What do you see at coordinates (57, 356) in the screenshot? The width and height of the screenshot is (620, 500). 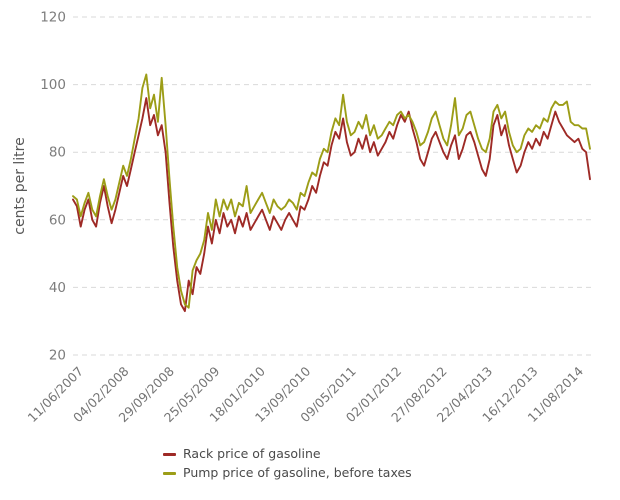 I see `y-tick-label-20: 20` at bounding box center [57, 356].